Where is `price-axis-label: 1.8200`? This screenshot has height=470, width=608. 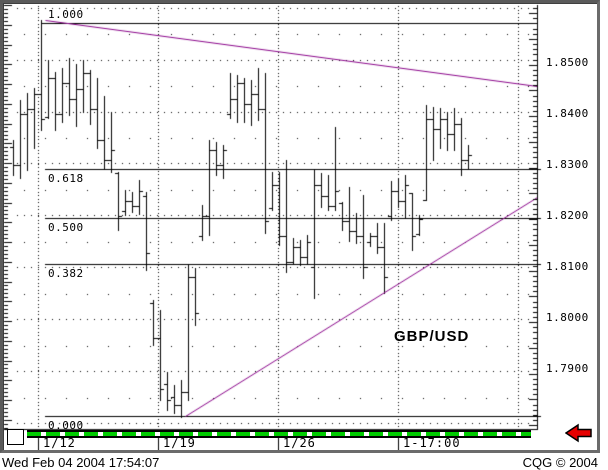
price-axis-label: 1.8200 is located at coordinates (567, 215).